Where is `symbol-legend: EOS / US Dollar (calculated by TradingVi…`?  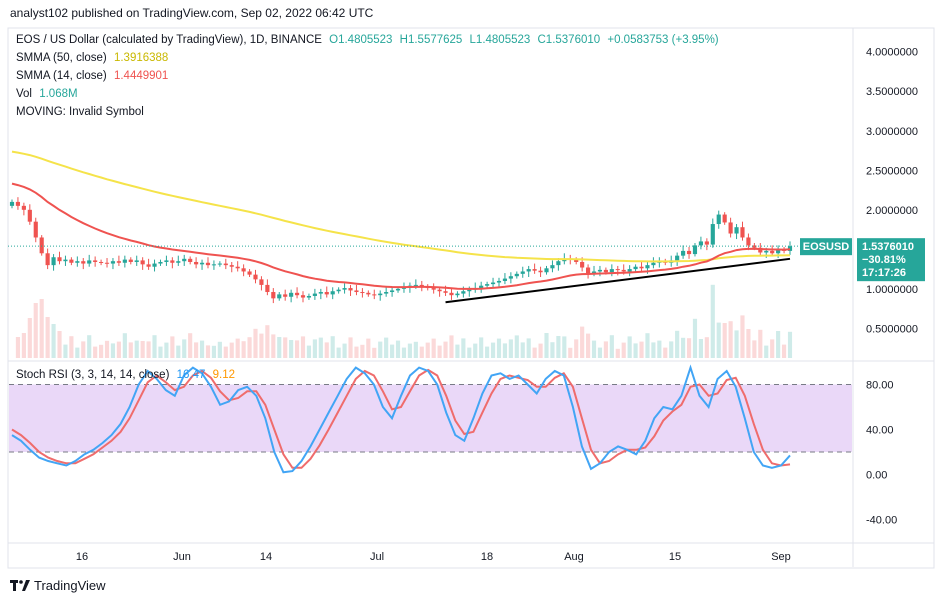
symbol-legend: EOS / US Dollar (calculated by TradingVi… is located at coordinates (369, 40).